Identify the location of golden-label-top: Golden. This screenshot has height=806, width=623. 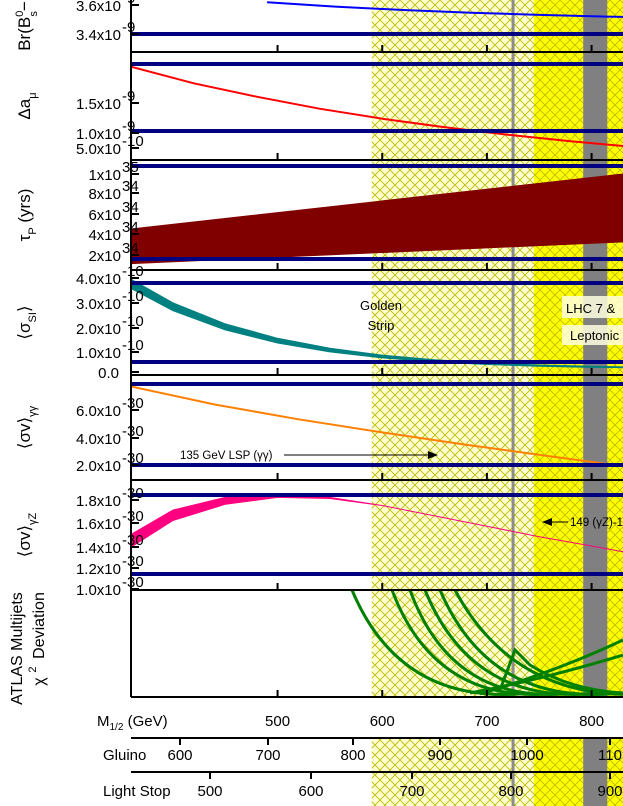
(381, 305).